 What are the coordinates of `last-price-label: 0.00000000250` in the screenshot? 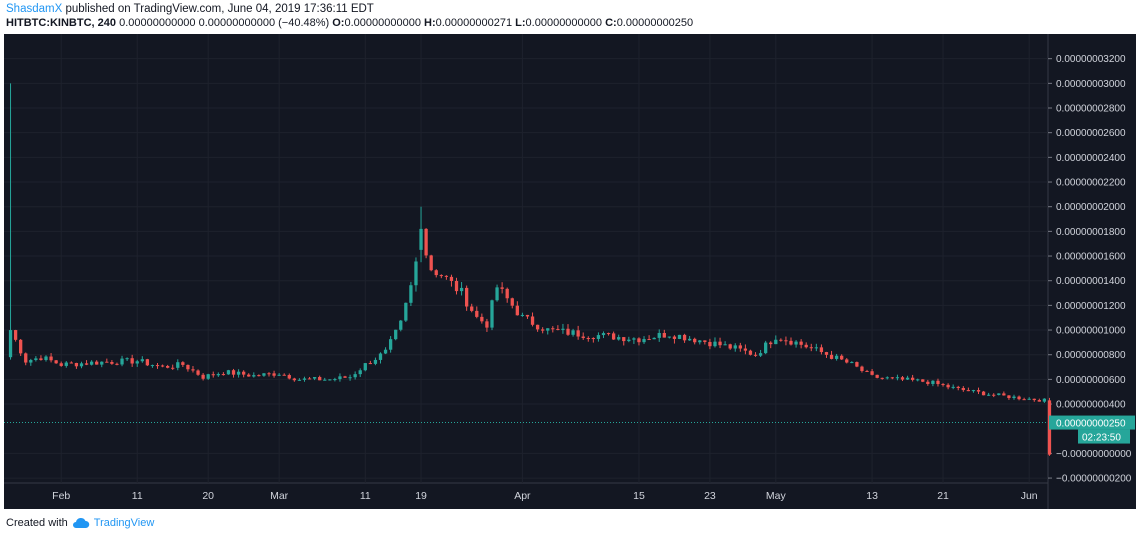 It's located at (1091, 424).